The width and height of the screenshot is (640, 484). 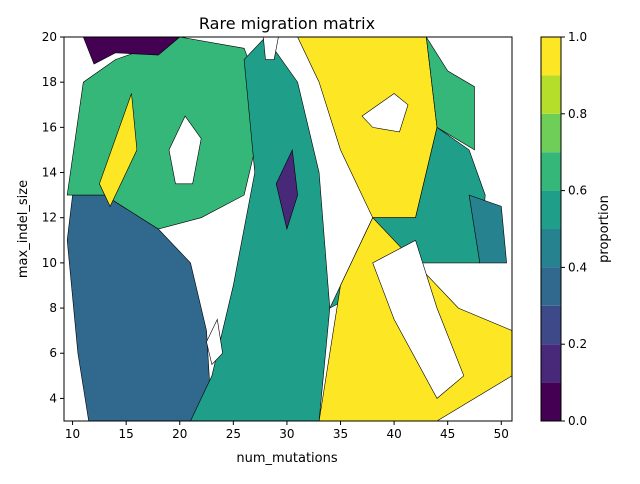 What do you see at coordinates (53, 308) in the screenshot?
I see `y-tick-label: 8` at bounding box center [53, 308].